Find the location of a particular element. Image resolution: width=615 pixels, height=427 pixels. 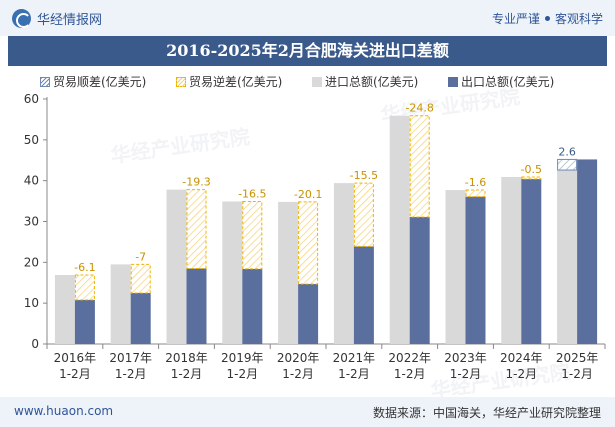

site-name: 华经情报网 is located at coordinates (70, 20).